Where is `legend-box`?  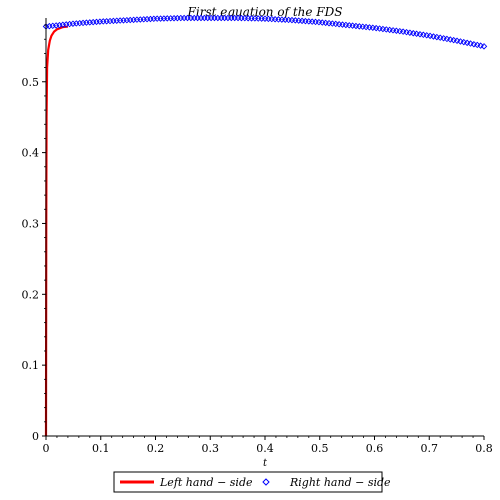
legend-box is located at coordinates (248, 482).